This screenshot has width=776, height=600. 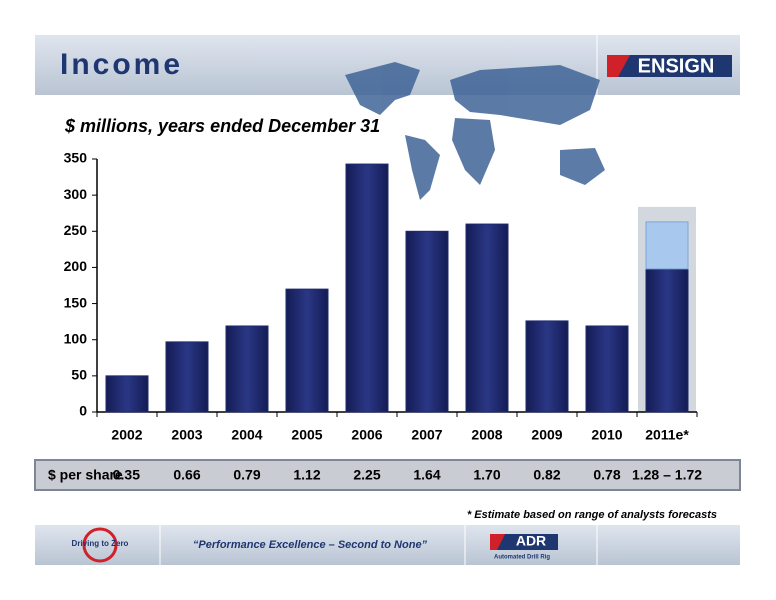 What do you see at coordinates (76, 266) in the screenshot?
I see `y-tick-label: 200` at bounding box center [76, 266].